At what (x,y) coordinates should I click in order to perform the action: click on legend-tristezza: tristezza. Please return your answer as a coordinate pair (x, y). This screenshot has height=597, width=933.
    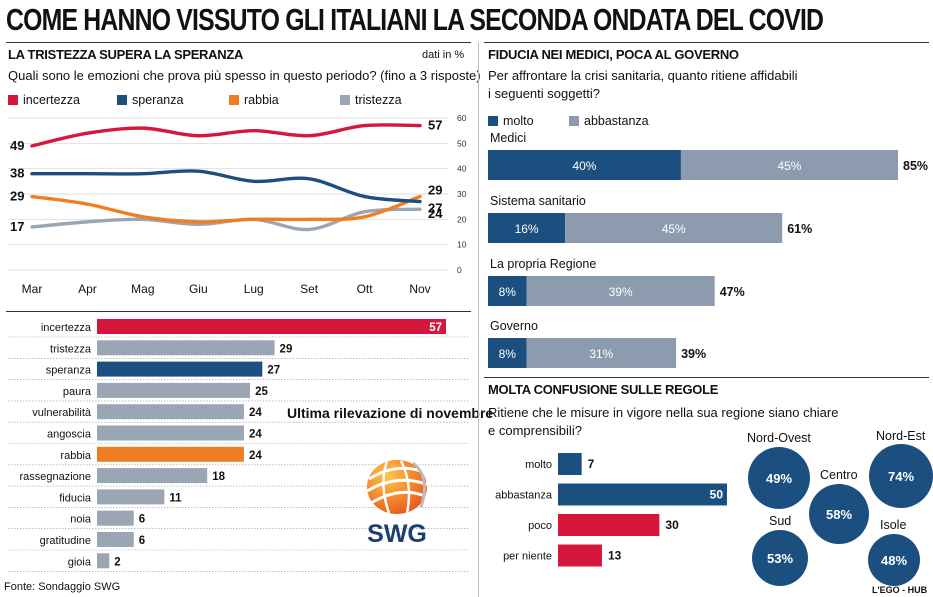
    Looking at the image, I should click on (371, 100).